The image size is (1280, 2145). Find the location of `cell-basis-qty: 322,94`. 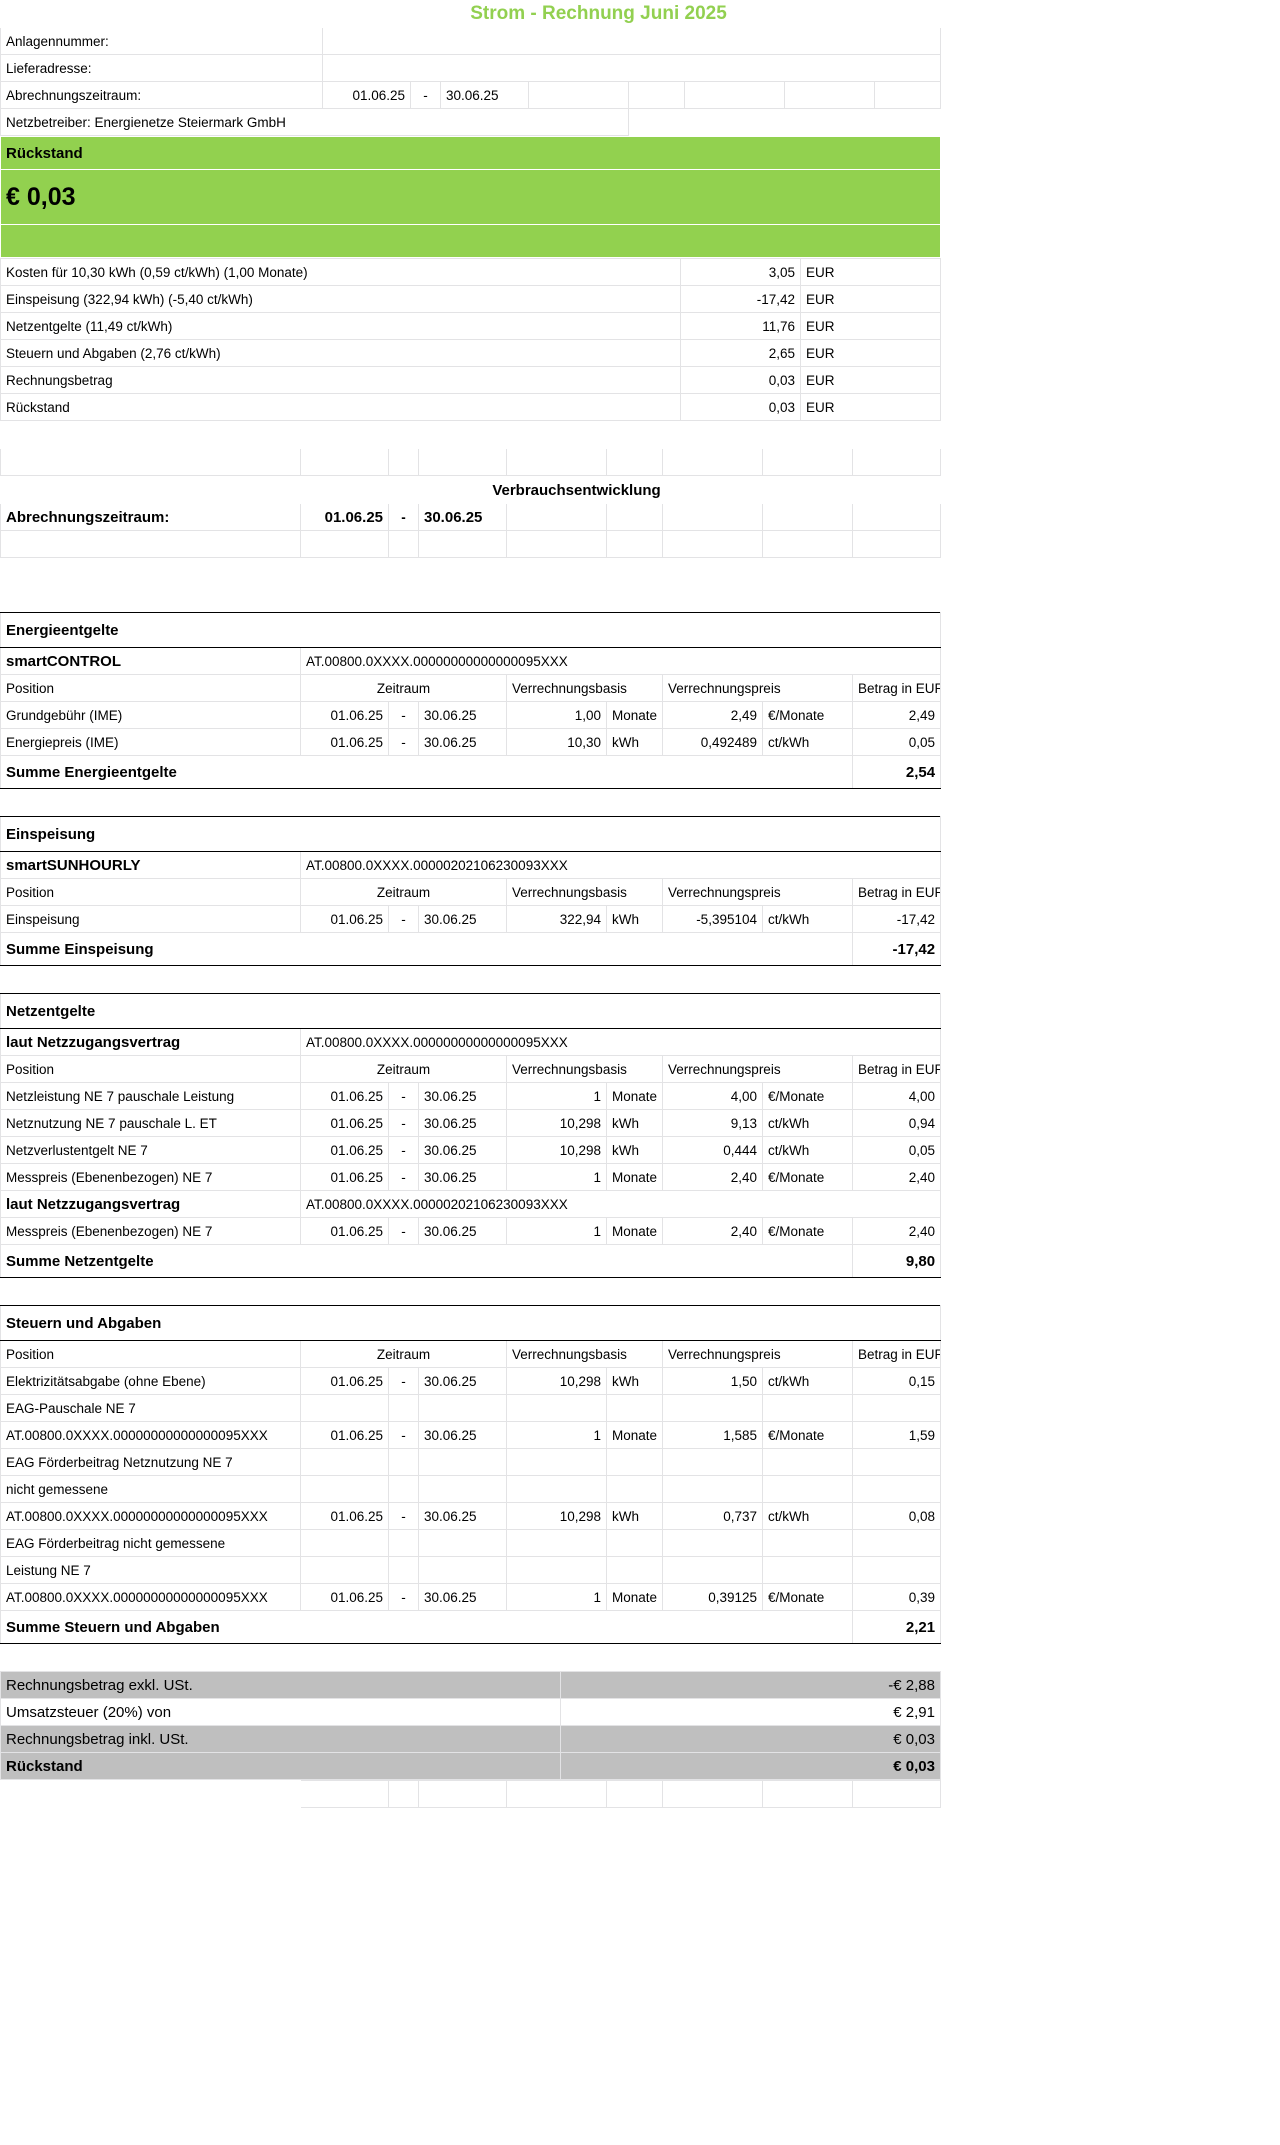

cell-basis-qty: 322,94 is located at coordinates (556, 919).